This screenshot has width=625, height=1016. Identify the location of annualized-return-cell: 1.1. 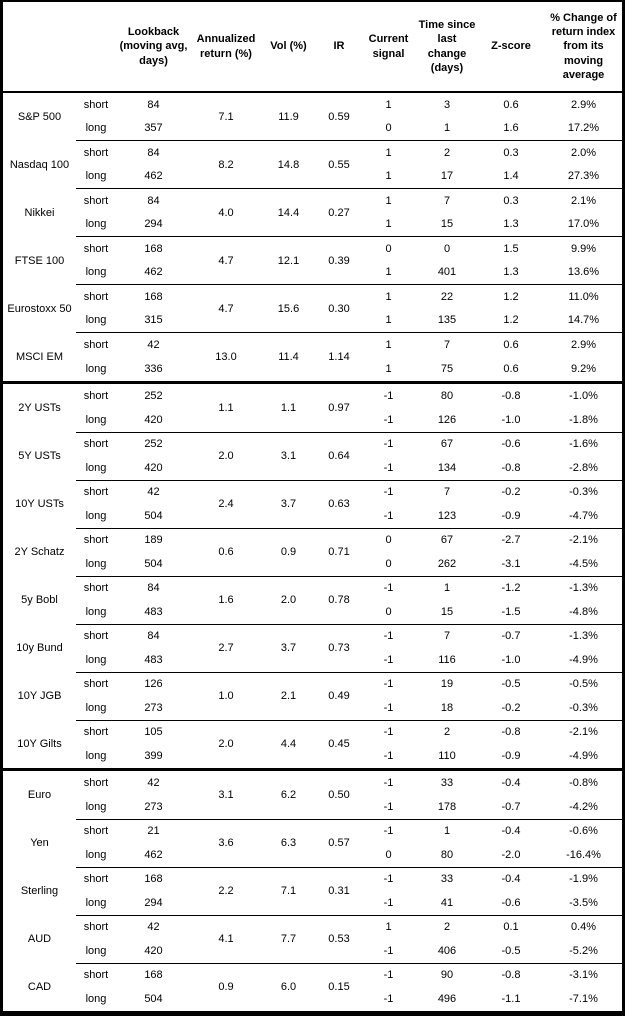
(226, 406).